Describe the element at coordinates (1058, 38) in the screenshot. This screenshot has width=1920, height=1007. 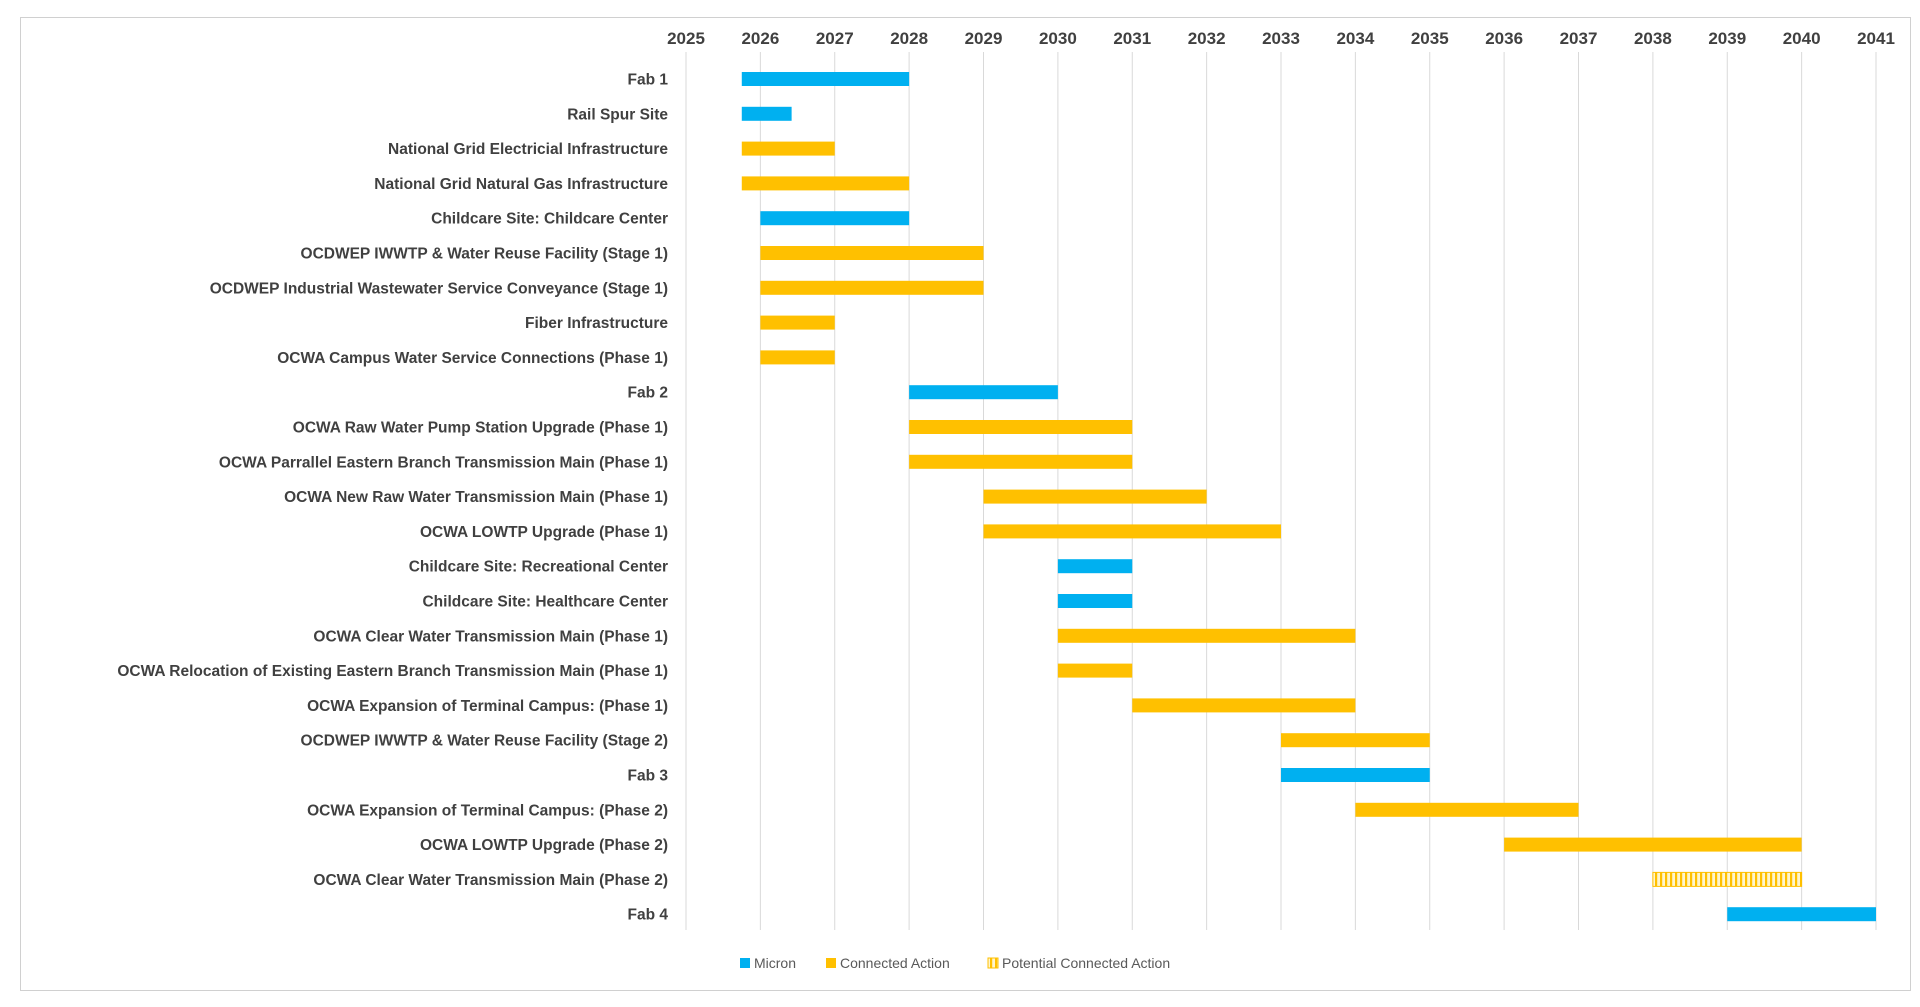
I see `year-tick-label: 2030` at that location.